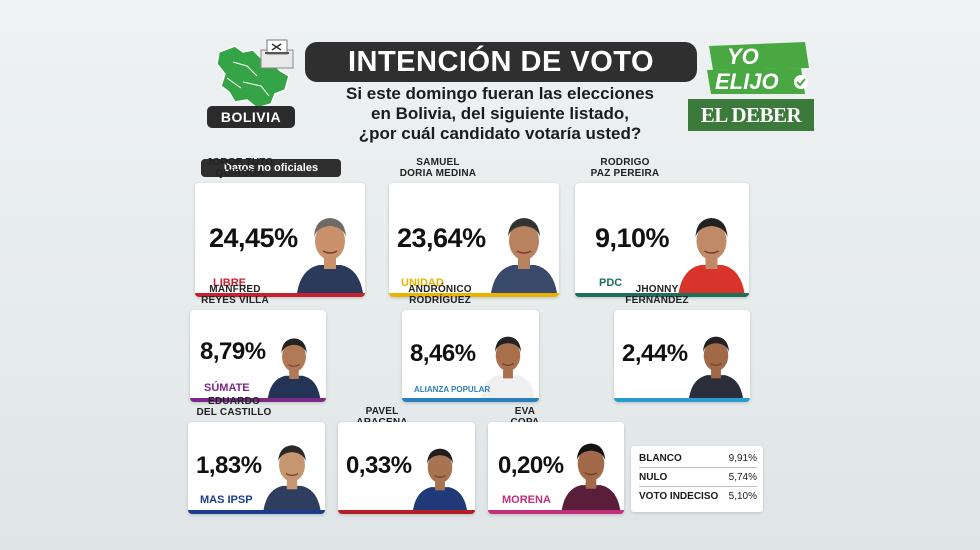 This screenshot has width=980, height=550. Describe the element at coordinates (747, 81) in the screenshot. I see `brand-line2: ELIJO` at that location.